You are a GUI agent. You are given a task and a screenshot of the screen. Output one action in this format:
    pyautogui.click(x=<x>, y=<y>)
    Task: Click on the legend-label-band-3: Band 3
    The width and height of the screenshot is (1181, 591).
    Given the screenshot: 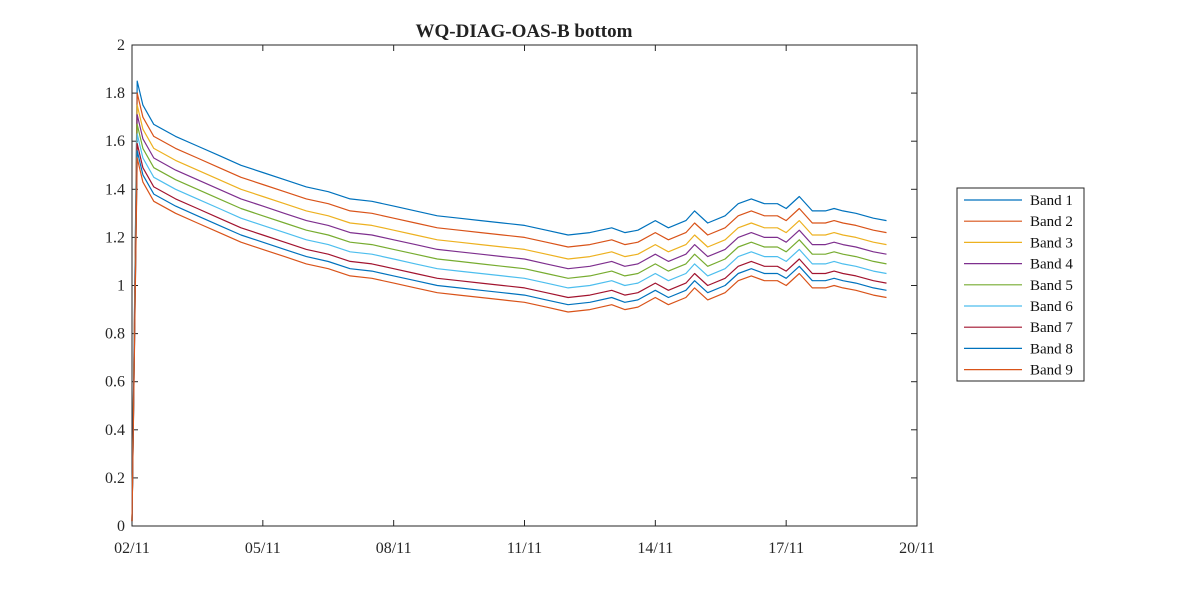 What is the action you would take?
    pyautogui.click(x=1051, y=243)
    